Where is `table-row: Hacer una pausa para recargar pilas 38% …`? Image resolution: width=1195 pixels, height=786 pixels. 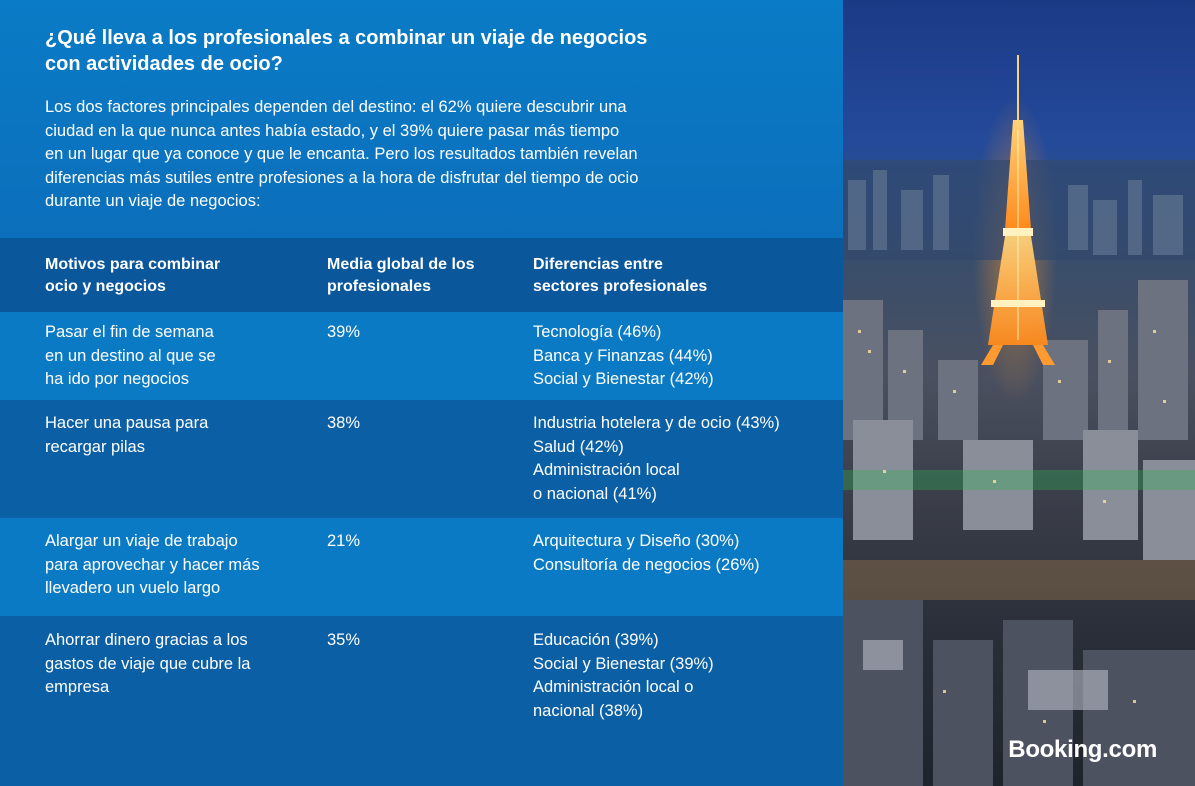
table-row: Hacer una pausa para recargar pilas 38% … is located at coordinates (421, 459).